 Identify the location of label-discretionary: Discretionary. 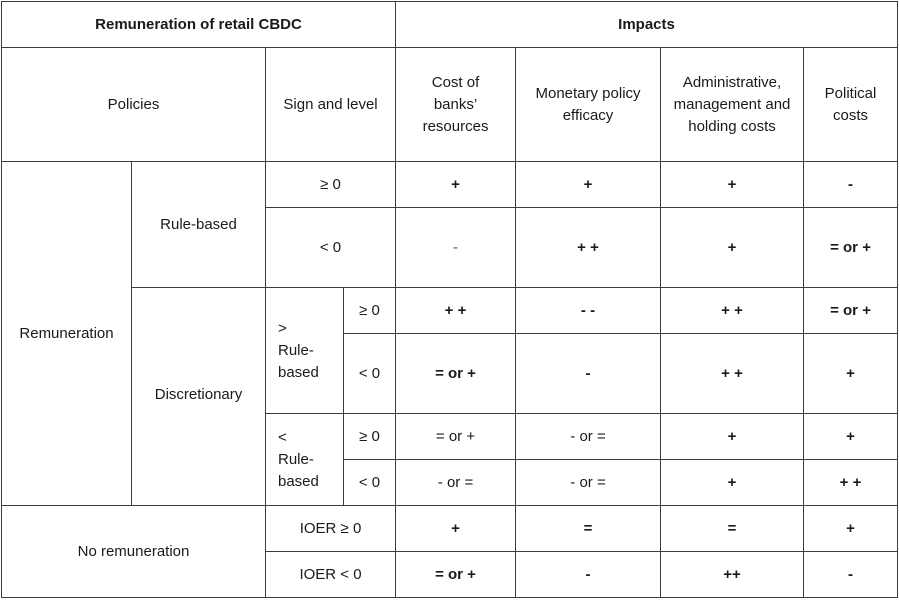
(198, 396).